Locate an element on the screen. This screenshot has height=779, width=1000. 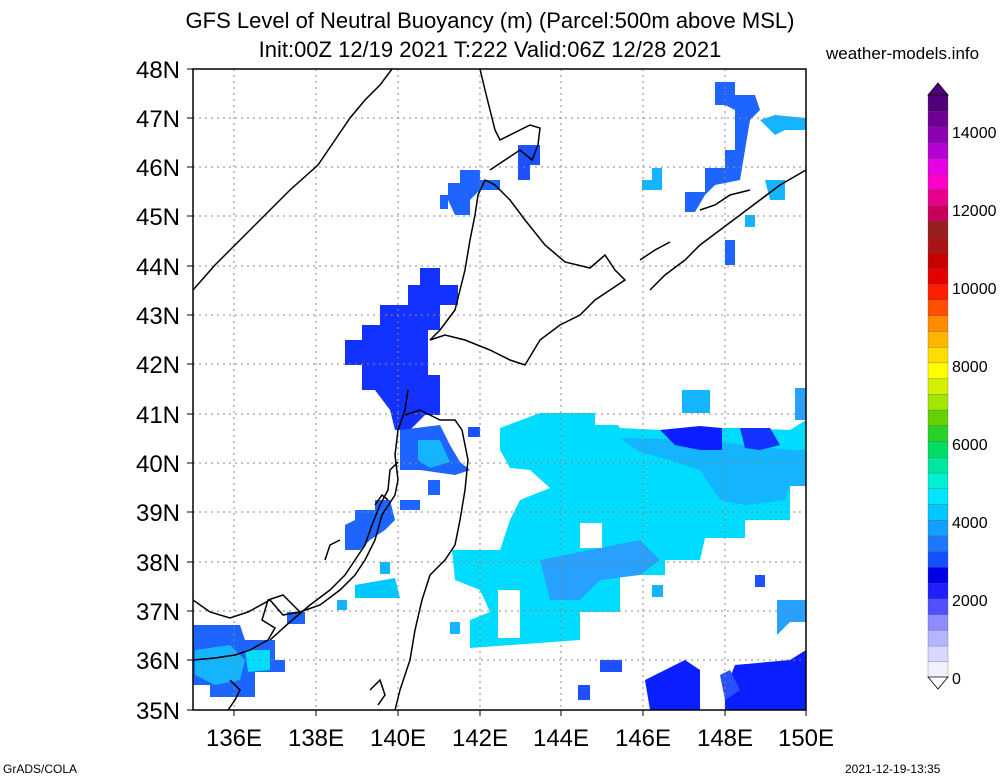
lon-label: 138E is located at coordinates (316, 738).